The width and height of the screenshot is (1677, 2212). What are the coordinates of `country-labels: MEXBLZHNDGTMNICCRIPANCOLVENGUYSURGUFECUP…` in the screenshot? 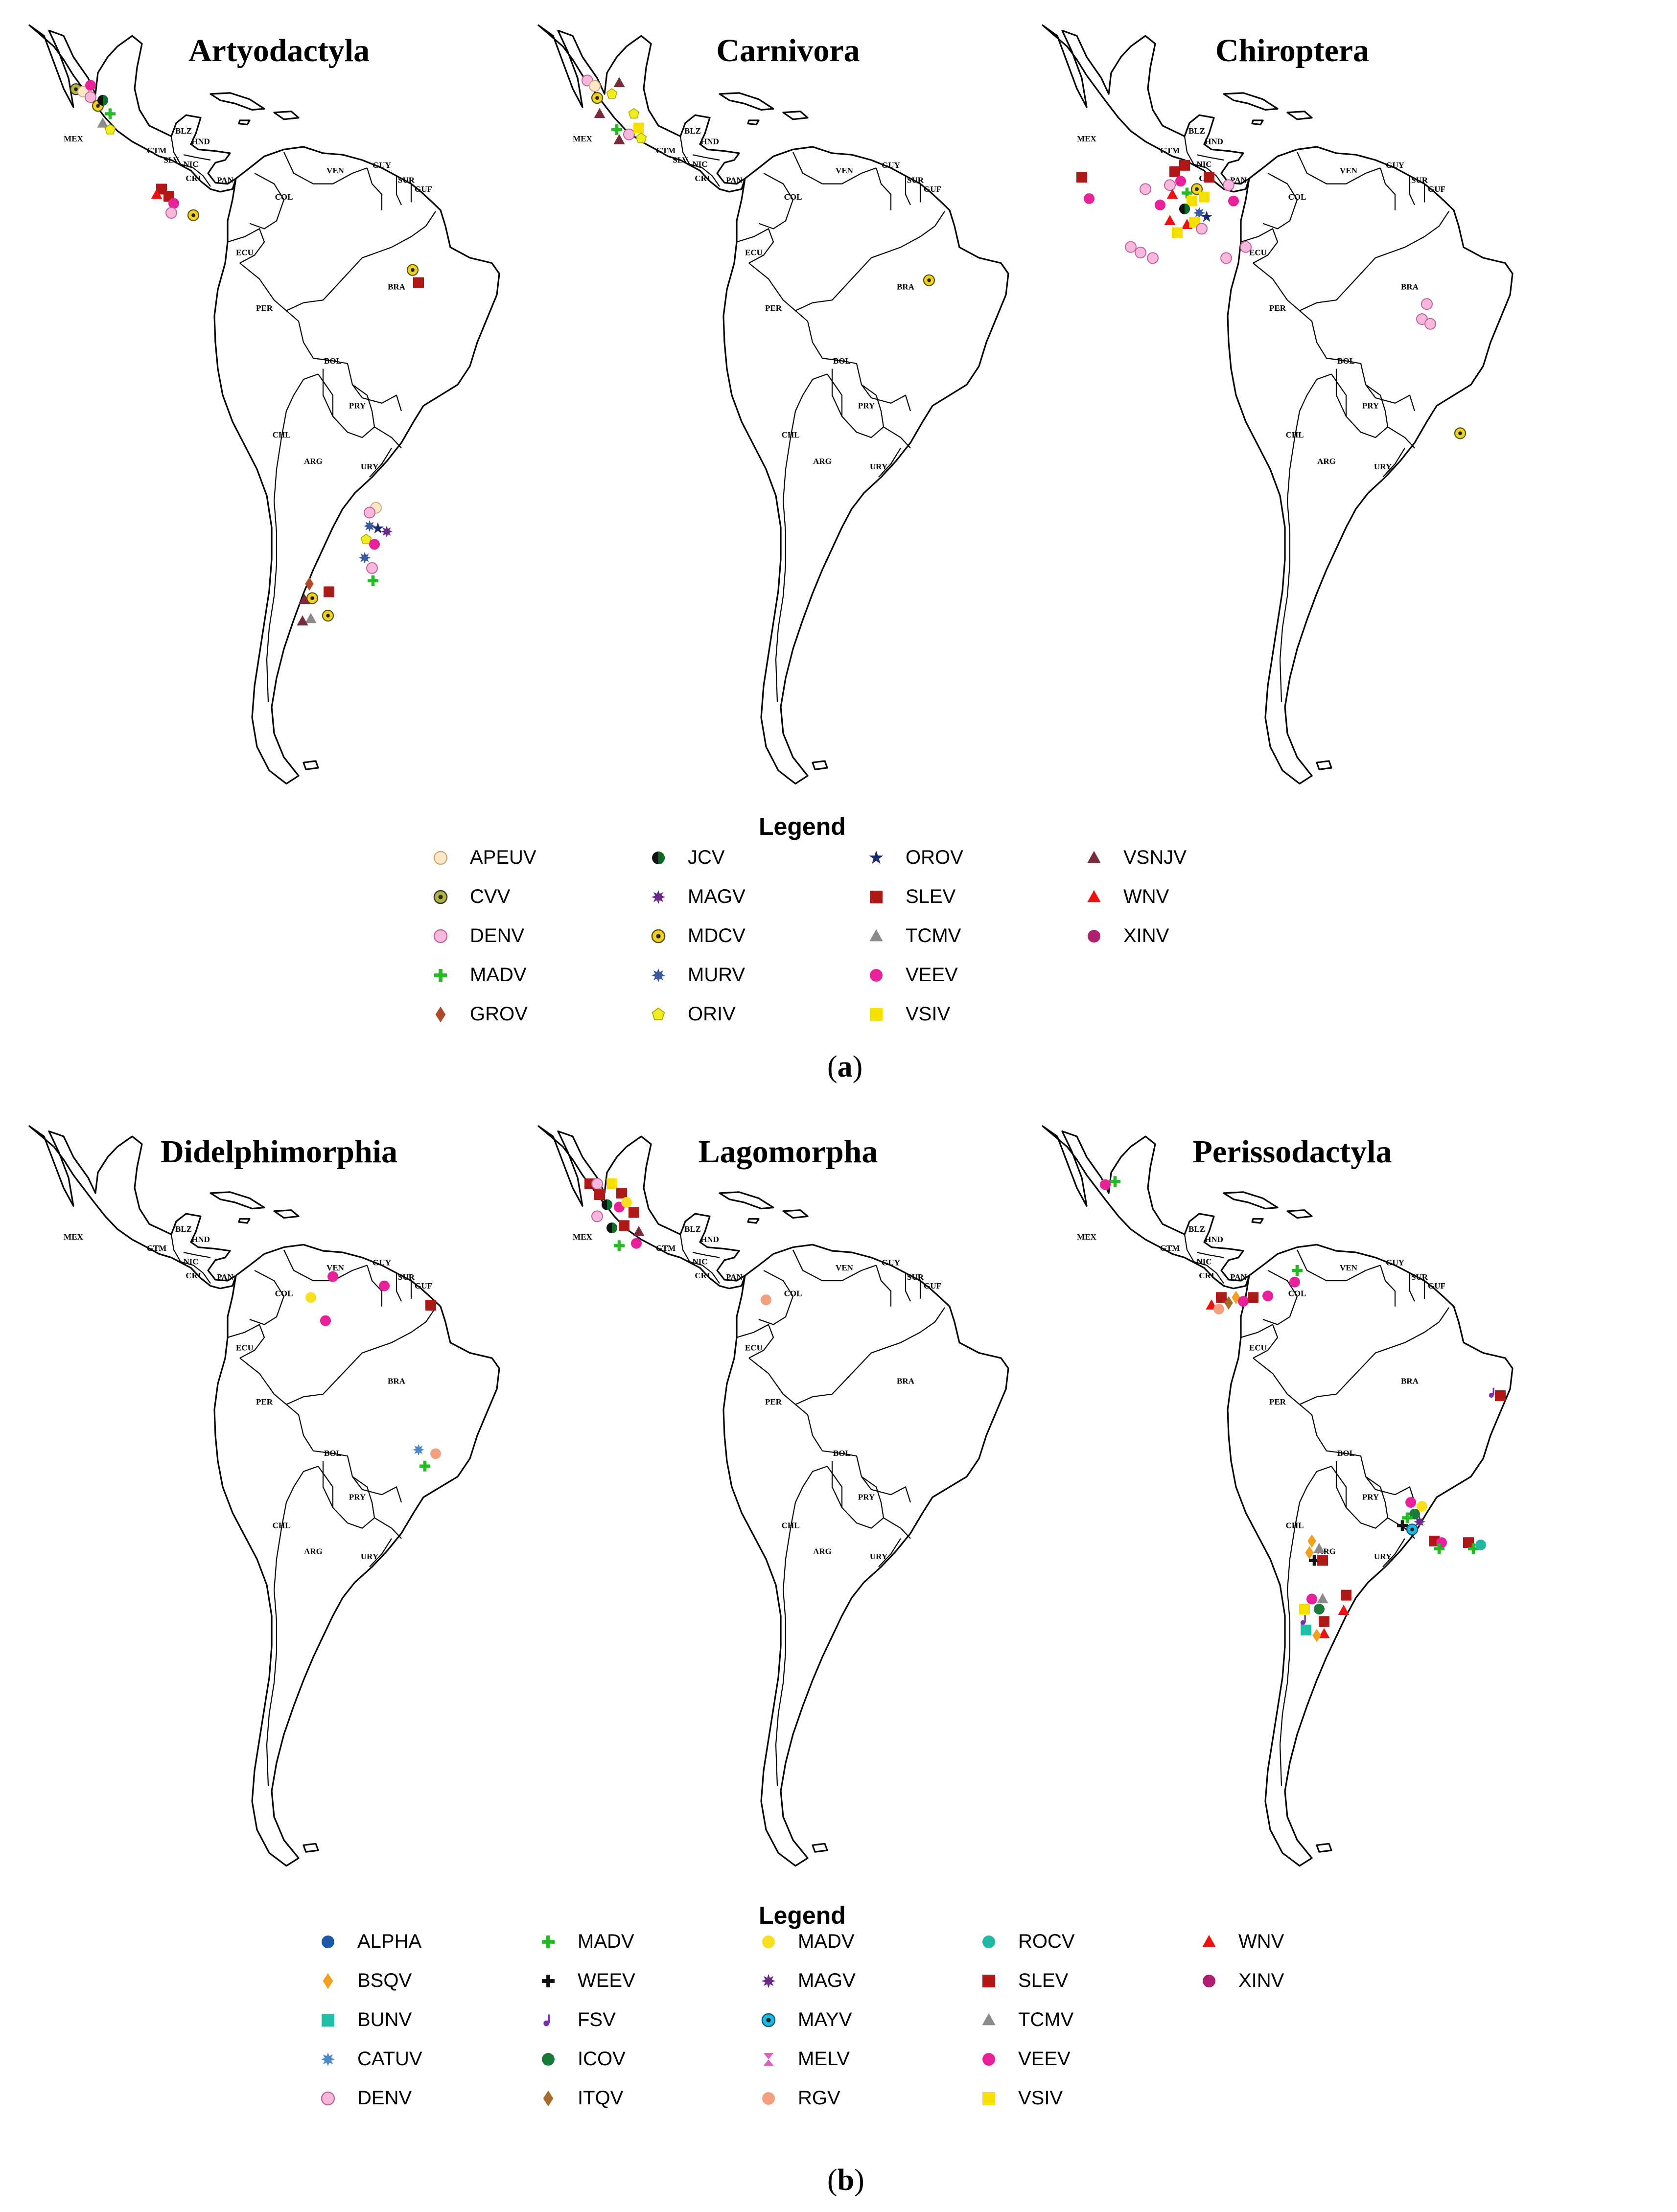 It's located at (1261, 298).